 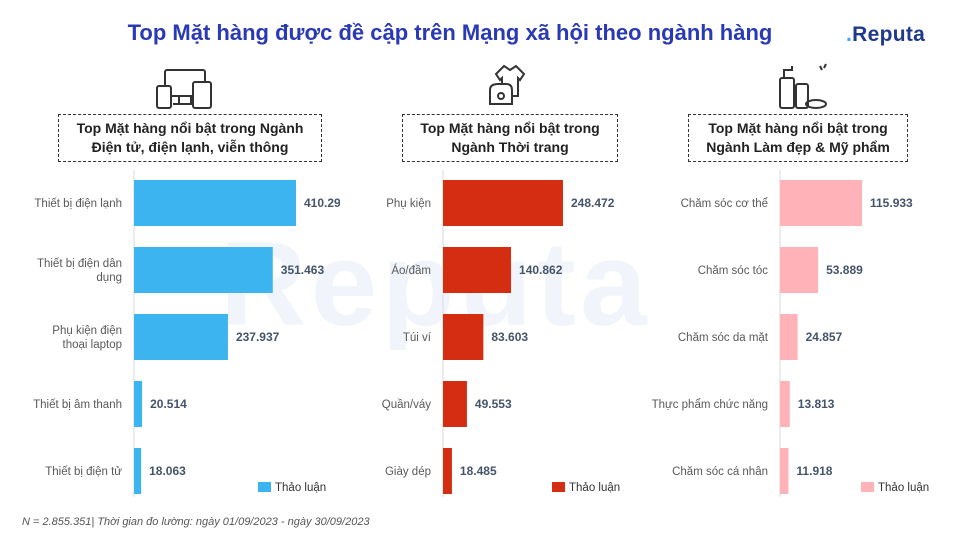 I want to click on bar-value-label: 13.813, so click(x=816, y=404).